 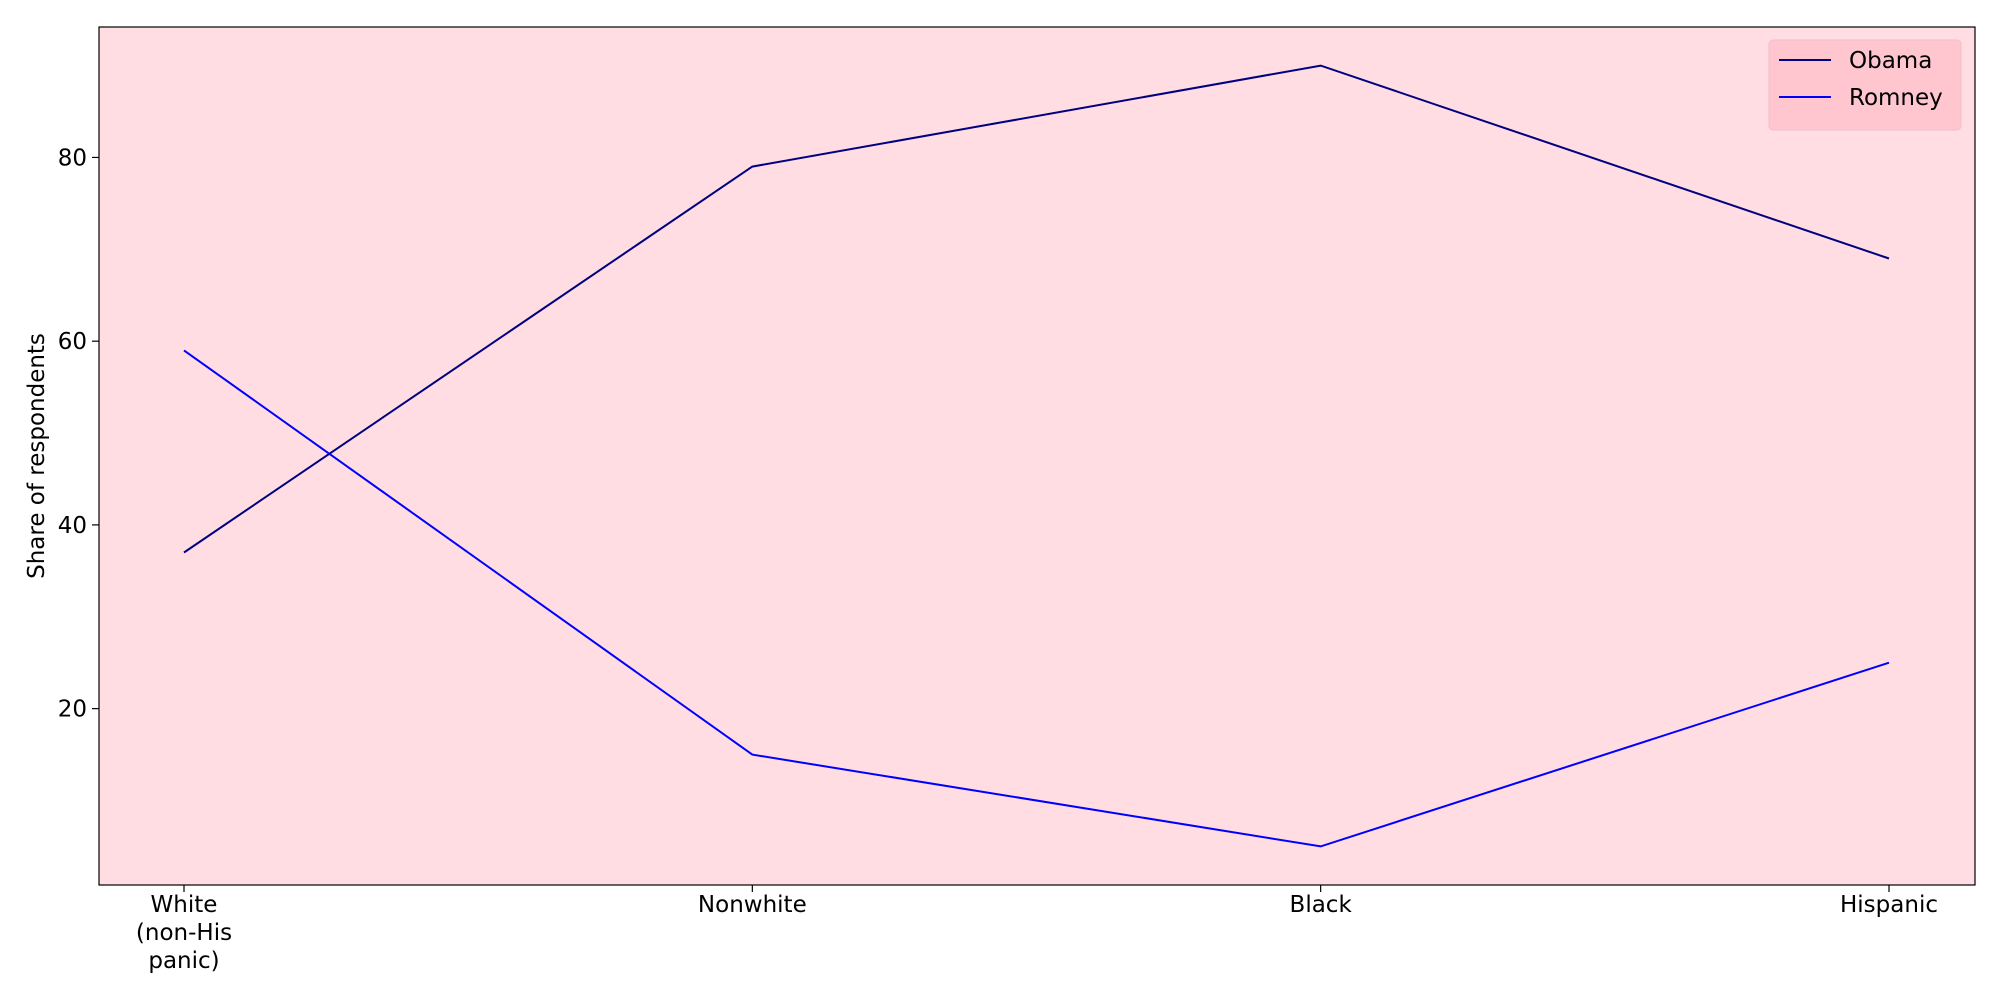 I want to click on y-tick-label: 80, so click(x=72, y=158).